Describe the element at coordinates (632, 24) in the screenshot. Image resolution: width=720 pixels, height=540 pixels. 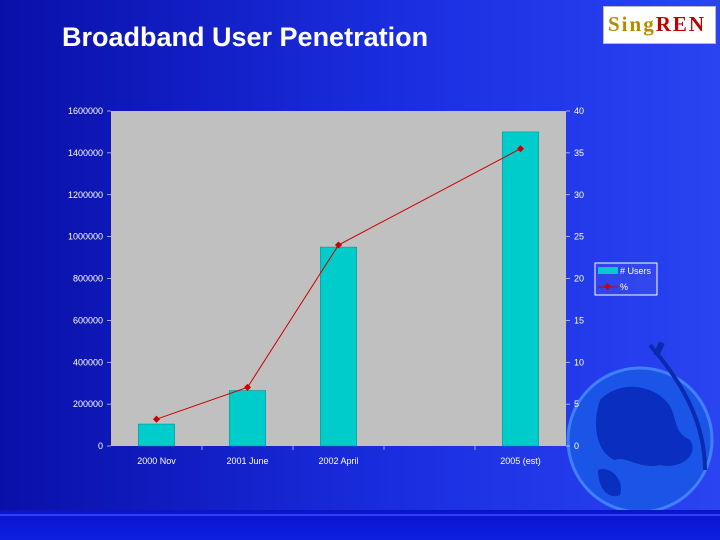
I see `logo-text-sing: Sing` at that location.